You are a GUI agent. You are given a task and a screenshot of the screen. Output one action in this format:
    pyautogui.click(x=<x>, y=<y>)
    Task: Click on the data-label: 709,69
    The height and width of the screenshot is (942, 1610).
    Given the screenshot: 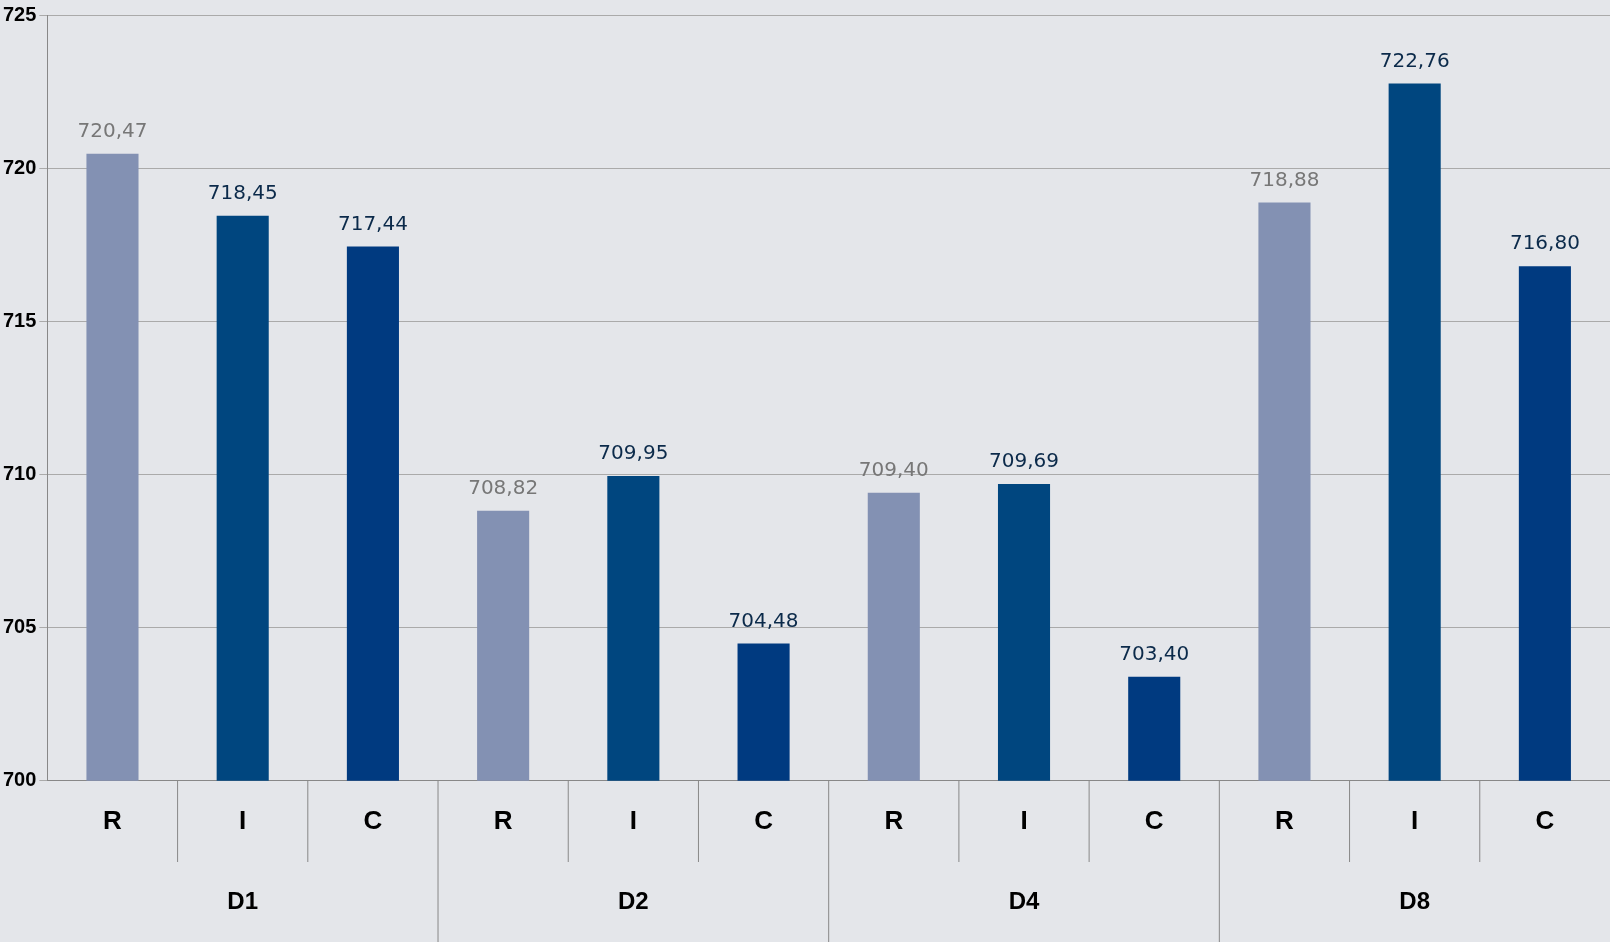 What is the action you would take?
    pyautogui.click(x=1024, y=460)
    